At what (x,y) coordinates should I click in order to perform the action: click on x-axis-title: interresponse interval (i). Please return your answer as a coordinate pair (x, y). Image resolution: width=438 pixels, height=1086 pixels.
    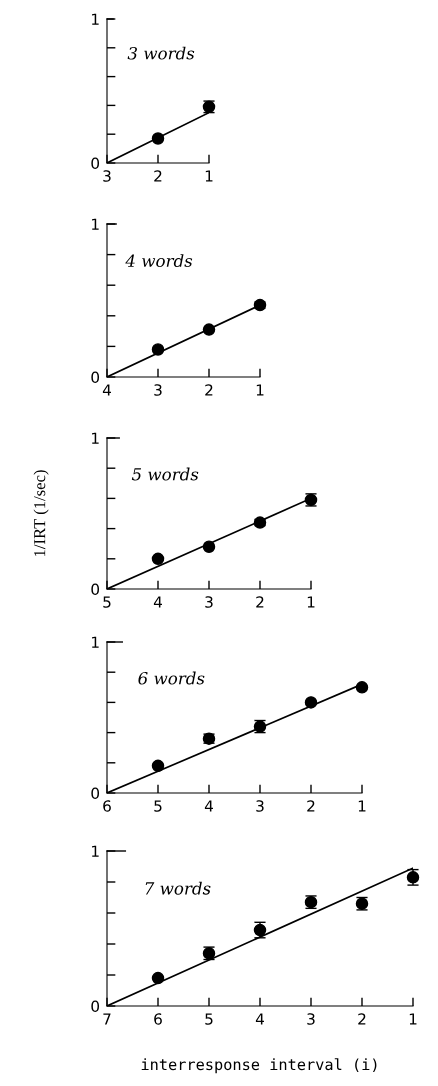
    Looking at the image, I should click on (259, 1066).